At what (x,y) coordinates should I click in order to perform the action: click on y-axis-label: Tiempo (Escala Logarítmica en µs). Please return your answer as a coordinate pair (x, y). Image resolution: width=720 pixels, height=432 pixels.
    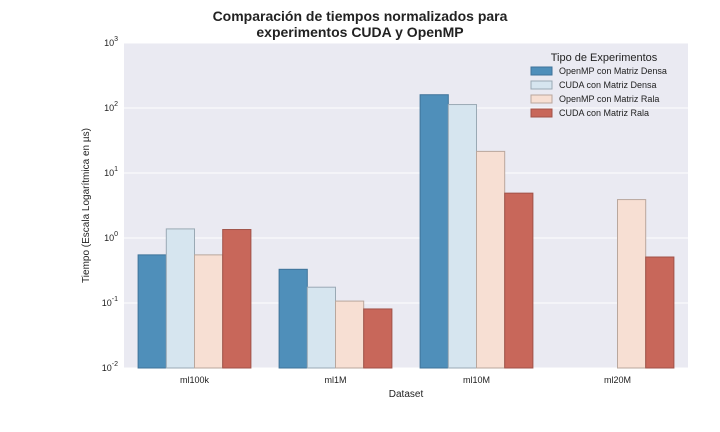
    Looking at the image, I should click on (86, 205).